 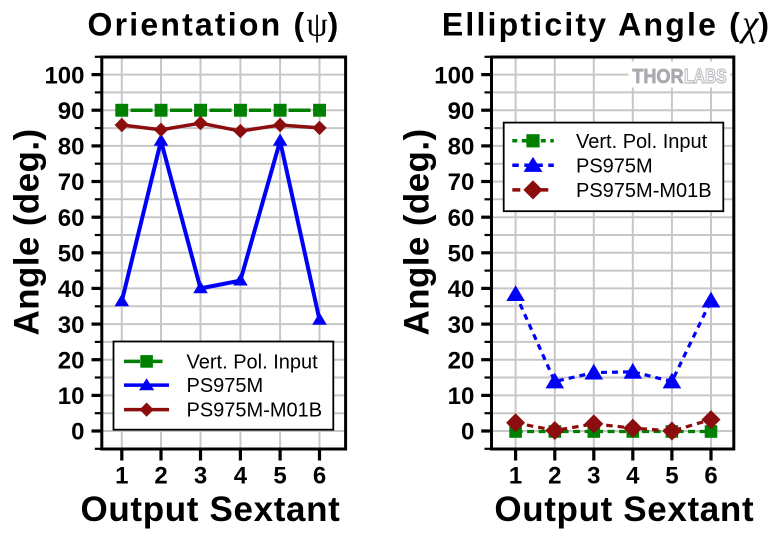 What do you see at coordinates (705, 77) in the screenshot?
I see `svg-text: LABS` at bounding box center [705, 77].